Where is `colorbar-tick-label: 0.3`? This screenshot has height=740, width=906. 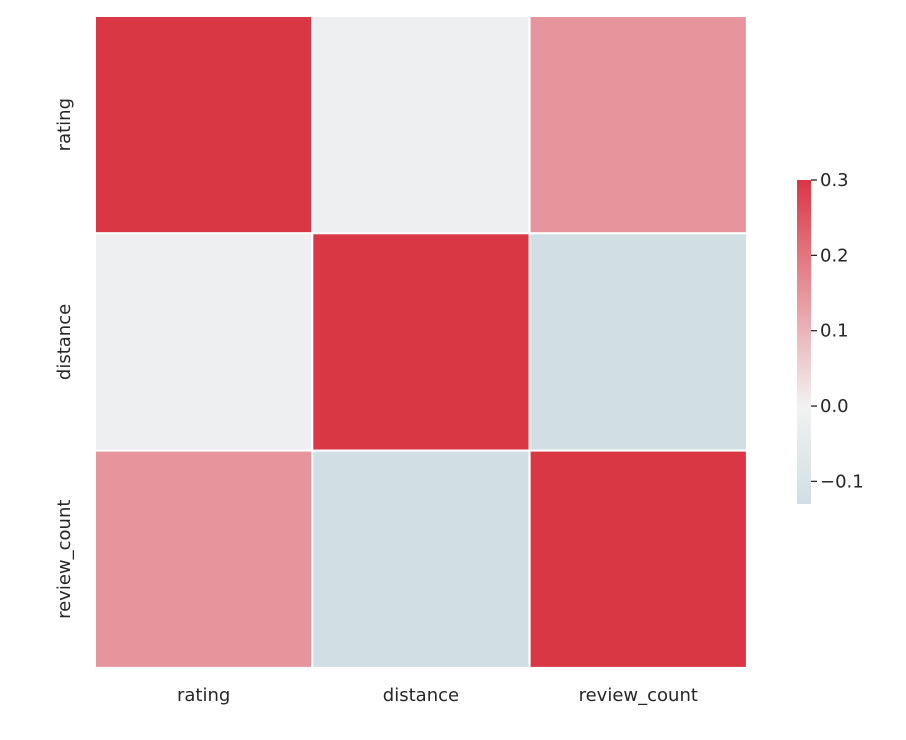 colorbar-tick-label: 0.3 is located at coordinates (834, 180).